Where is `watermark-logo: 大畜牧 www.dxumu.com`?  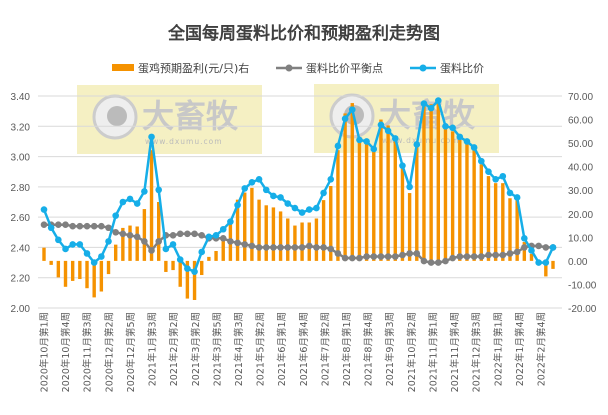 watermark-logo: 大畜牧 www.dxumu.com is located at coordinates (169, 119).